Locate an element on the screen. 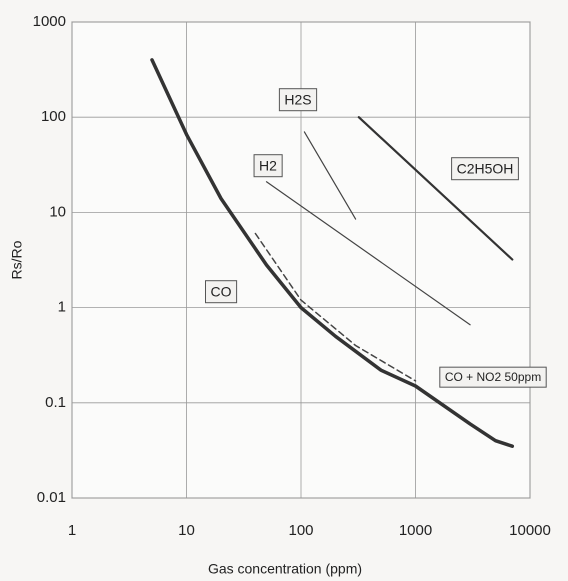 The width and height of the screenshot is (568, 581). y-tick-label: 0.01 is located at coordinates (51, 497).